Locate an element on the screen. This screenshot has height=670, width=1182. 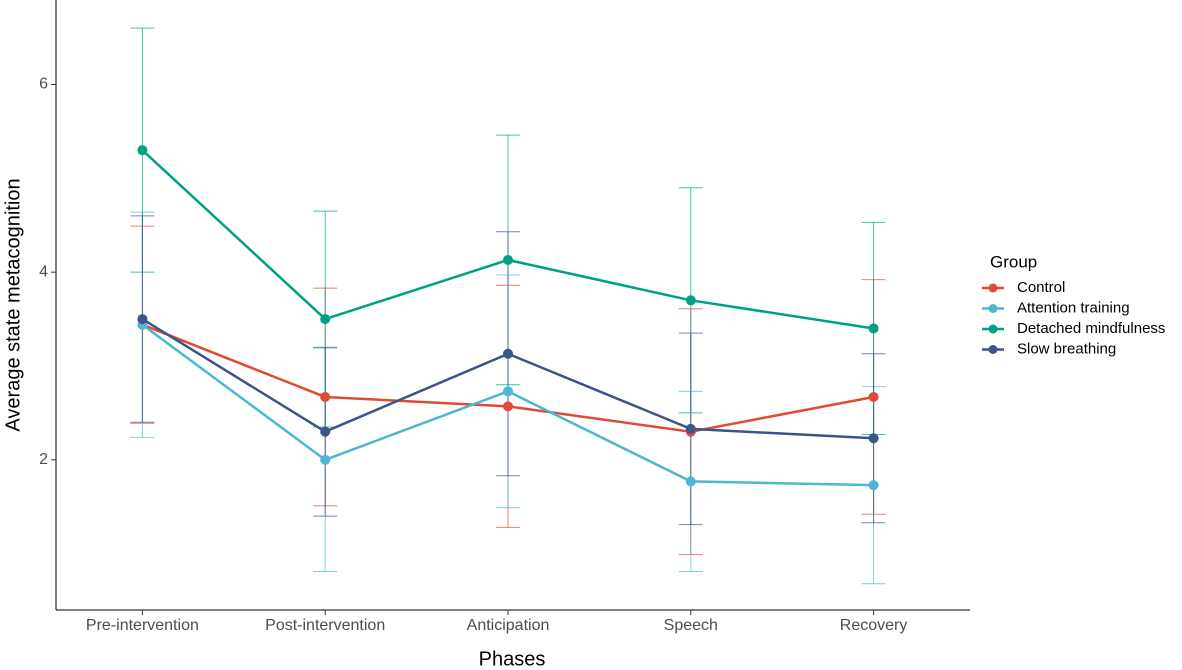
x-axis-title: Phases is located at coordinates (512, 659).